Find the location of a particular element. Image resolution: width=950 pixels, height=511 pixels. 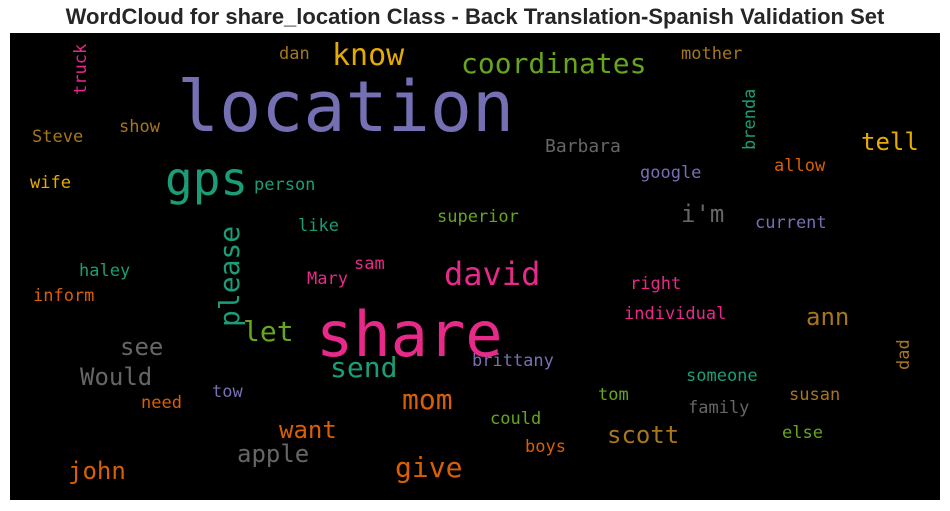

word-superior: superior is located at coordinates (478, 217).